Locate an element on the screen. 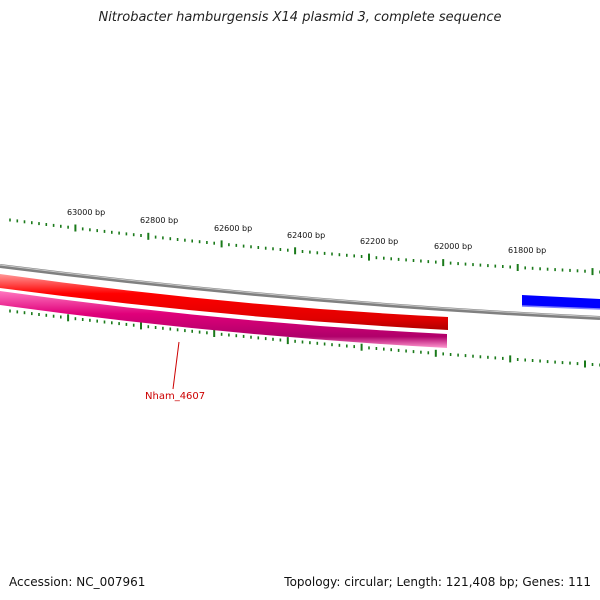  gene-feature-blue is located at coordinates (561, 302).